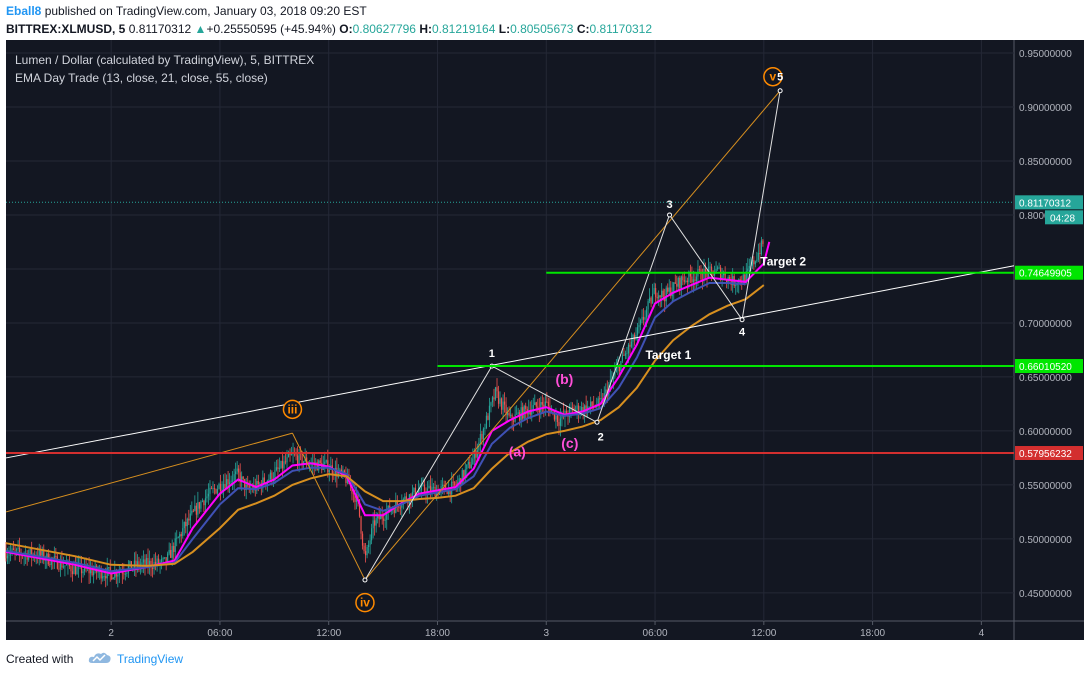  Describe the element at coordinates (292, 409) in the screenshot. I see `wave-label-orange: iii` at that location.